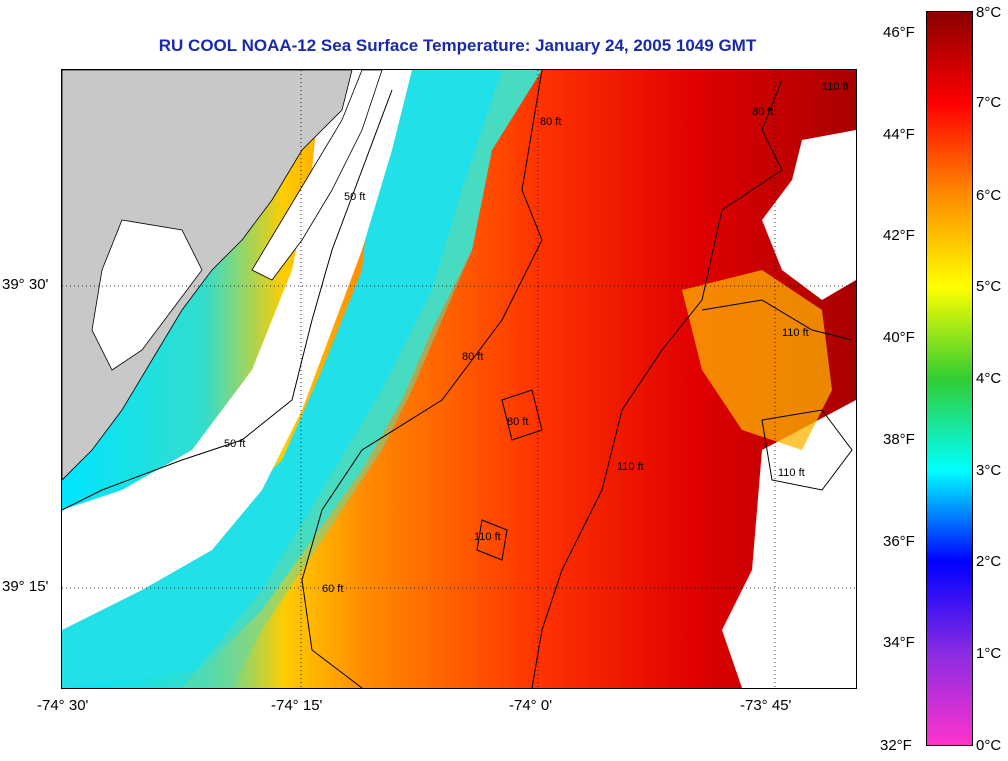 The image size is (1008, 761). Describe the element at coordinates (899, 235) in the screenshot. I see `colorbar-f-label: 42°F` at that location.